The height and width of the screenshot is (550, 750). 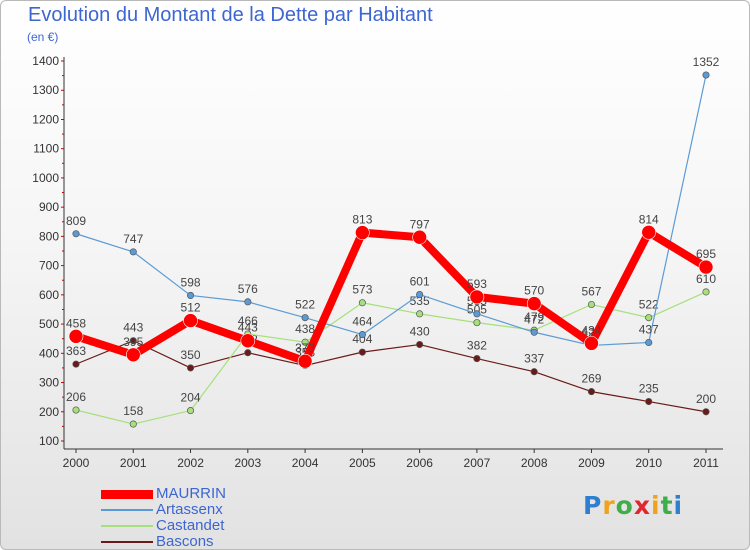 I want to click on x-tick-label: 2005, so click(x=362, y=463).